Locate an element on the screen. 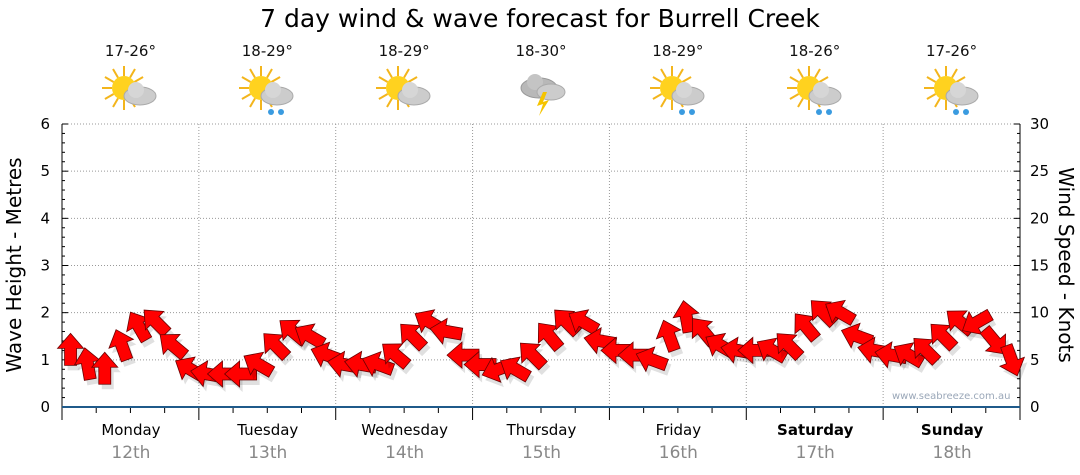  day-date: 18th is located at coordinates (952, 453).